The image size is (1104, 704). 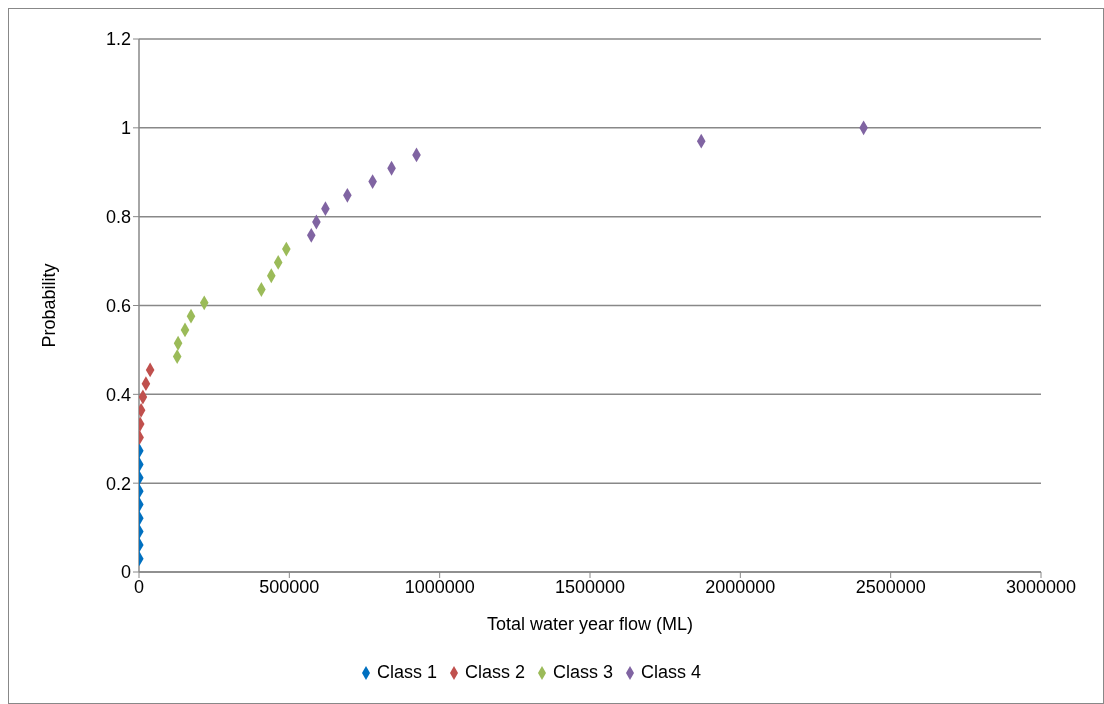 What do you see at coordinates (590, 623) in the screenshot?
I see `x-axis-title: Total water year flow (ML)` at bounding box center [590, 623].